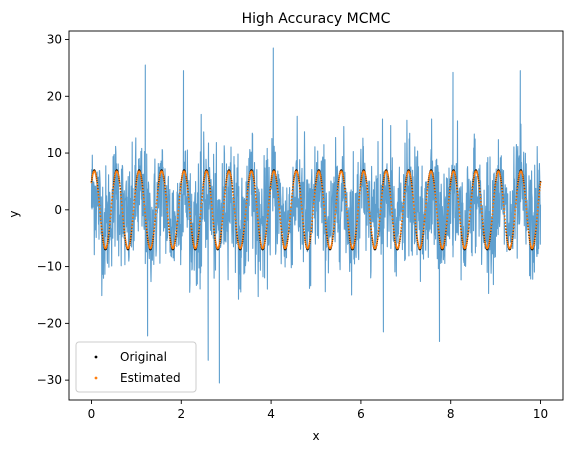 This screenshot has width=574, height=453. What do you see at coordinates (318, 410) in the screenshot?
I see `x-axis-ticks: 0 2 4 6 8 10` at bounding box center [318, 410].